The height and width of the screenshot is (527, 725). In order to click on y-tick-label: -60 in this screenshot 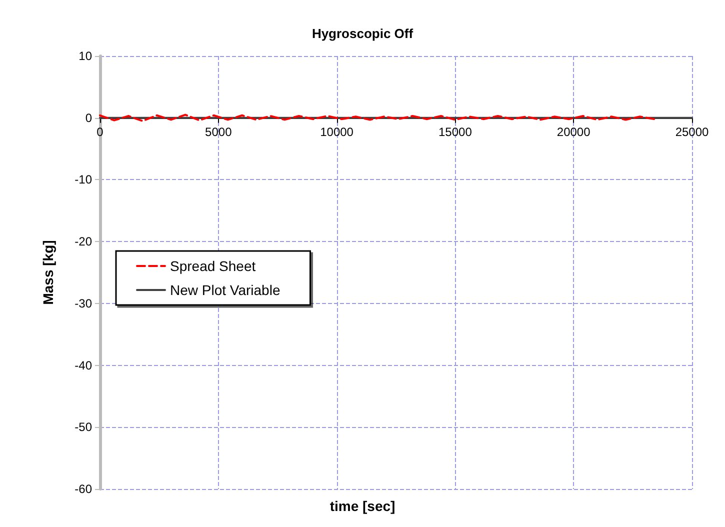, I will do `click(83, 489)`.